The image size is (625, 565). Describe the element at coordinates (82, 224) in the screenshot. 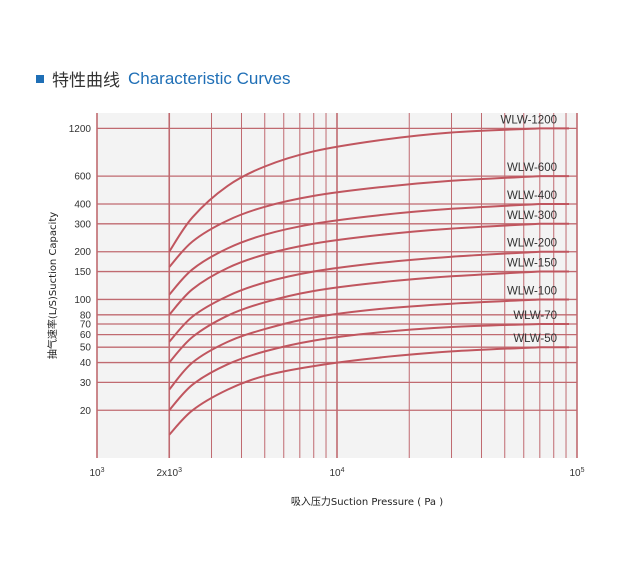

I see `y-tick-label: 300` at that location.